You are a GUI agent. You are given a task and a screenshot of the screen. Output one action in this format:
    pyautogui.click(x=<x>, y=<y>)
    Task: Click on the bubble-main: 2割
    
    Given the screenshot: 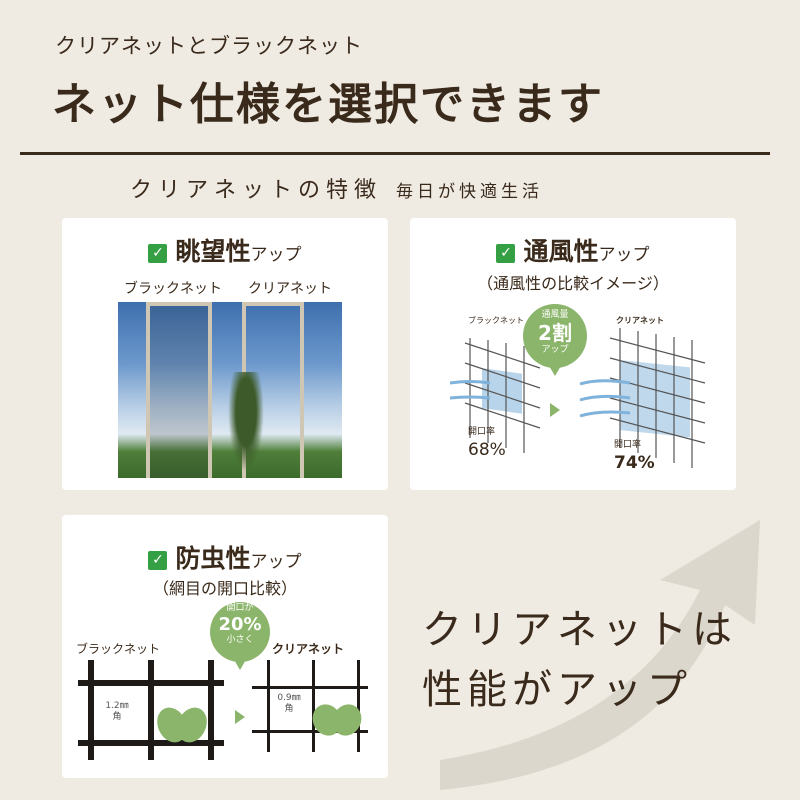 What is the action you would take?
    pyautogui.click(x=555, y=332)
    